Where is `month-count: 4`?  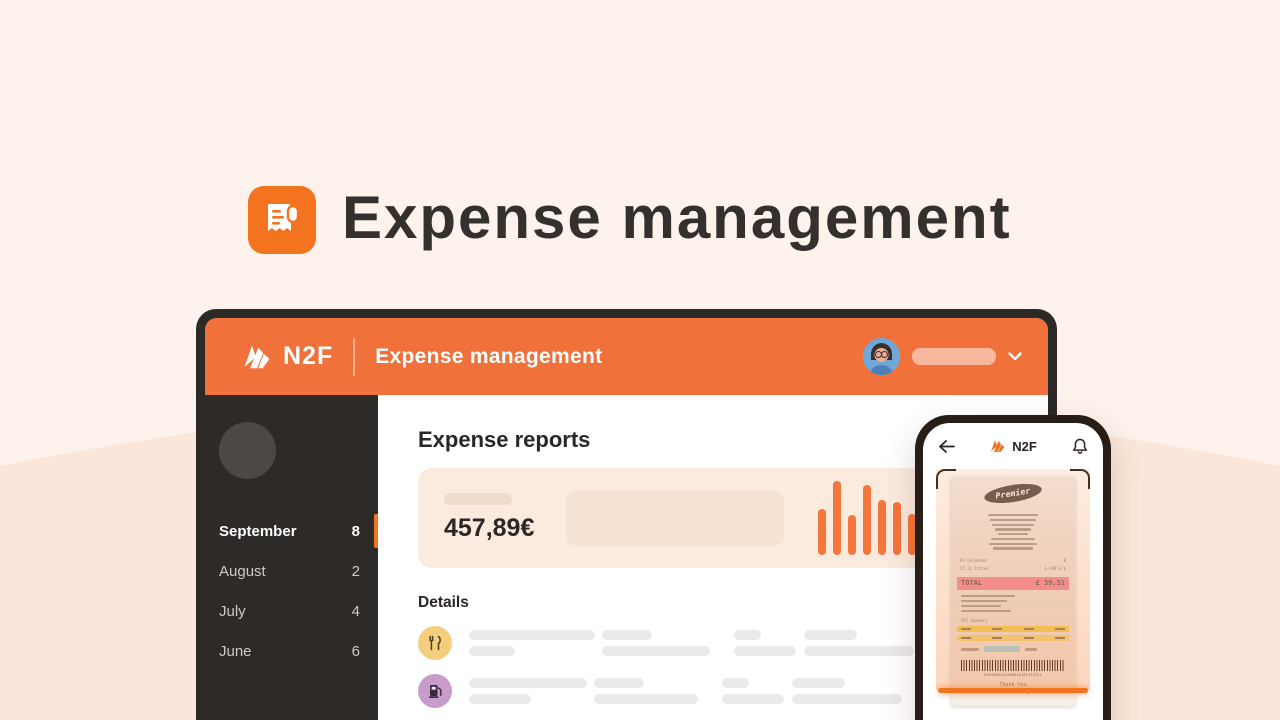
month-count: 4 is located at coordinates (355, 611).